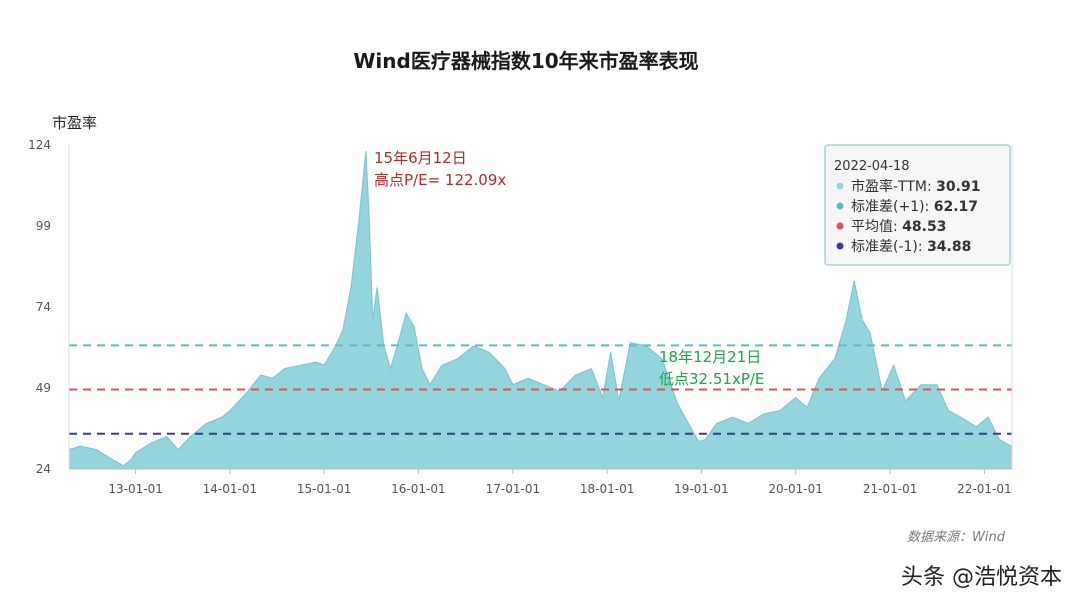 This screenshot has height=608, width=1080. I want to click on tooltip-row: 平均值: 48.53, so click(898, 227).